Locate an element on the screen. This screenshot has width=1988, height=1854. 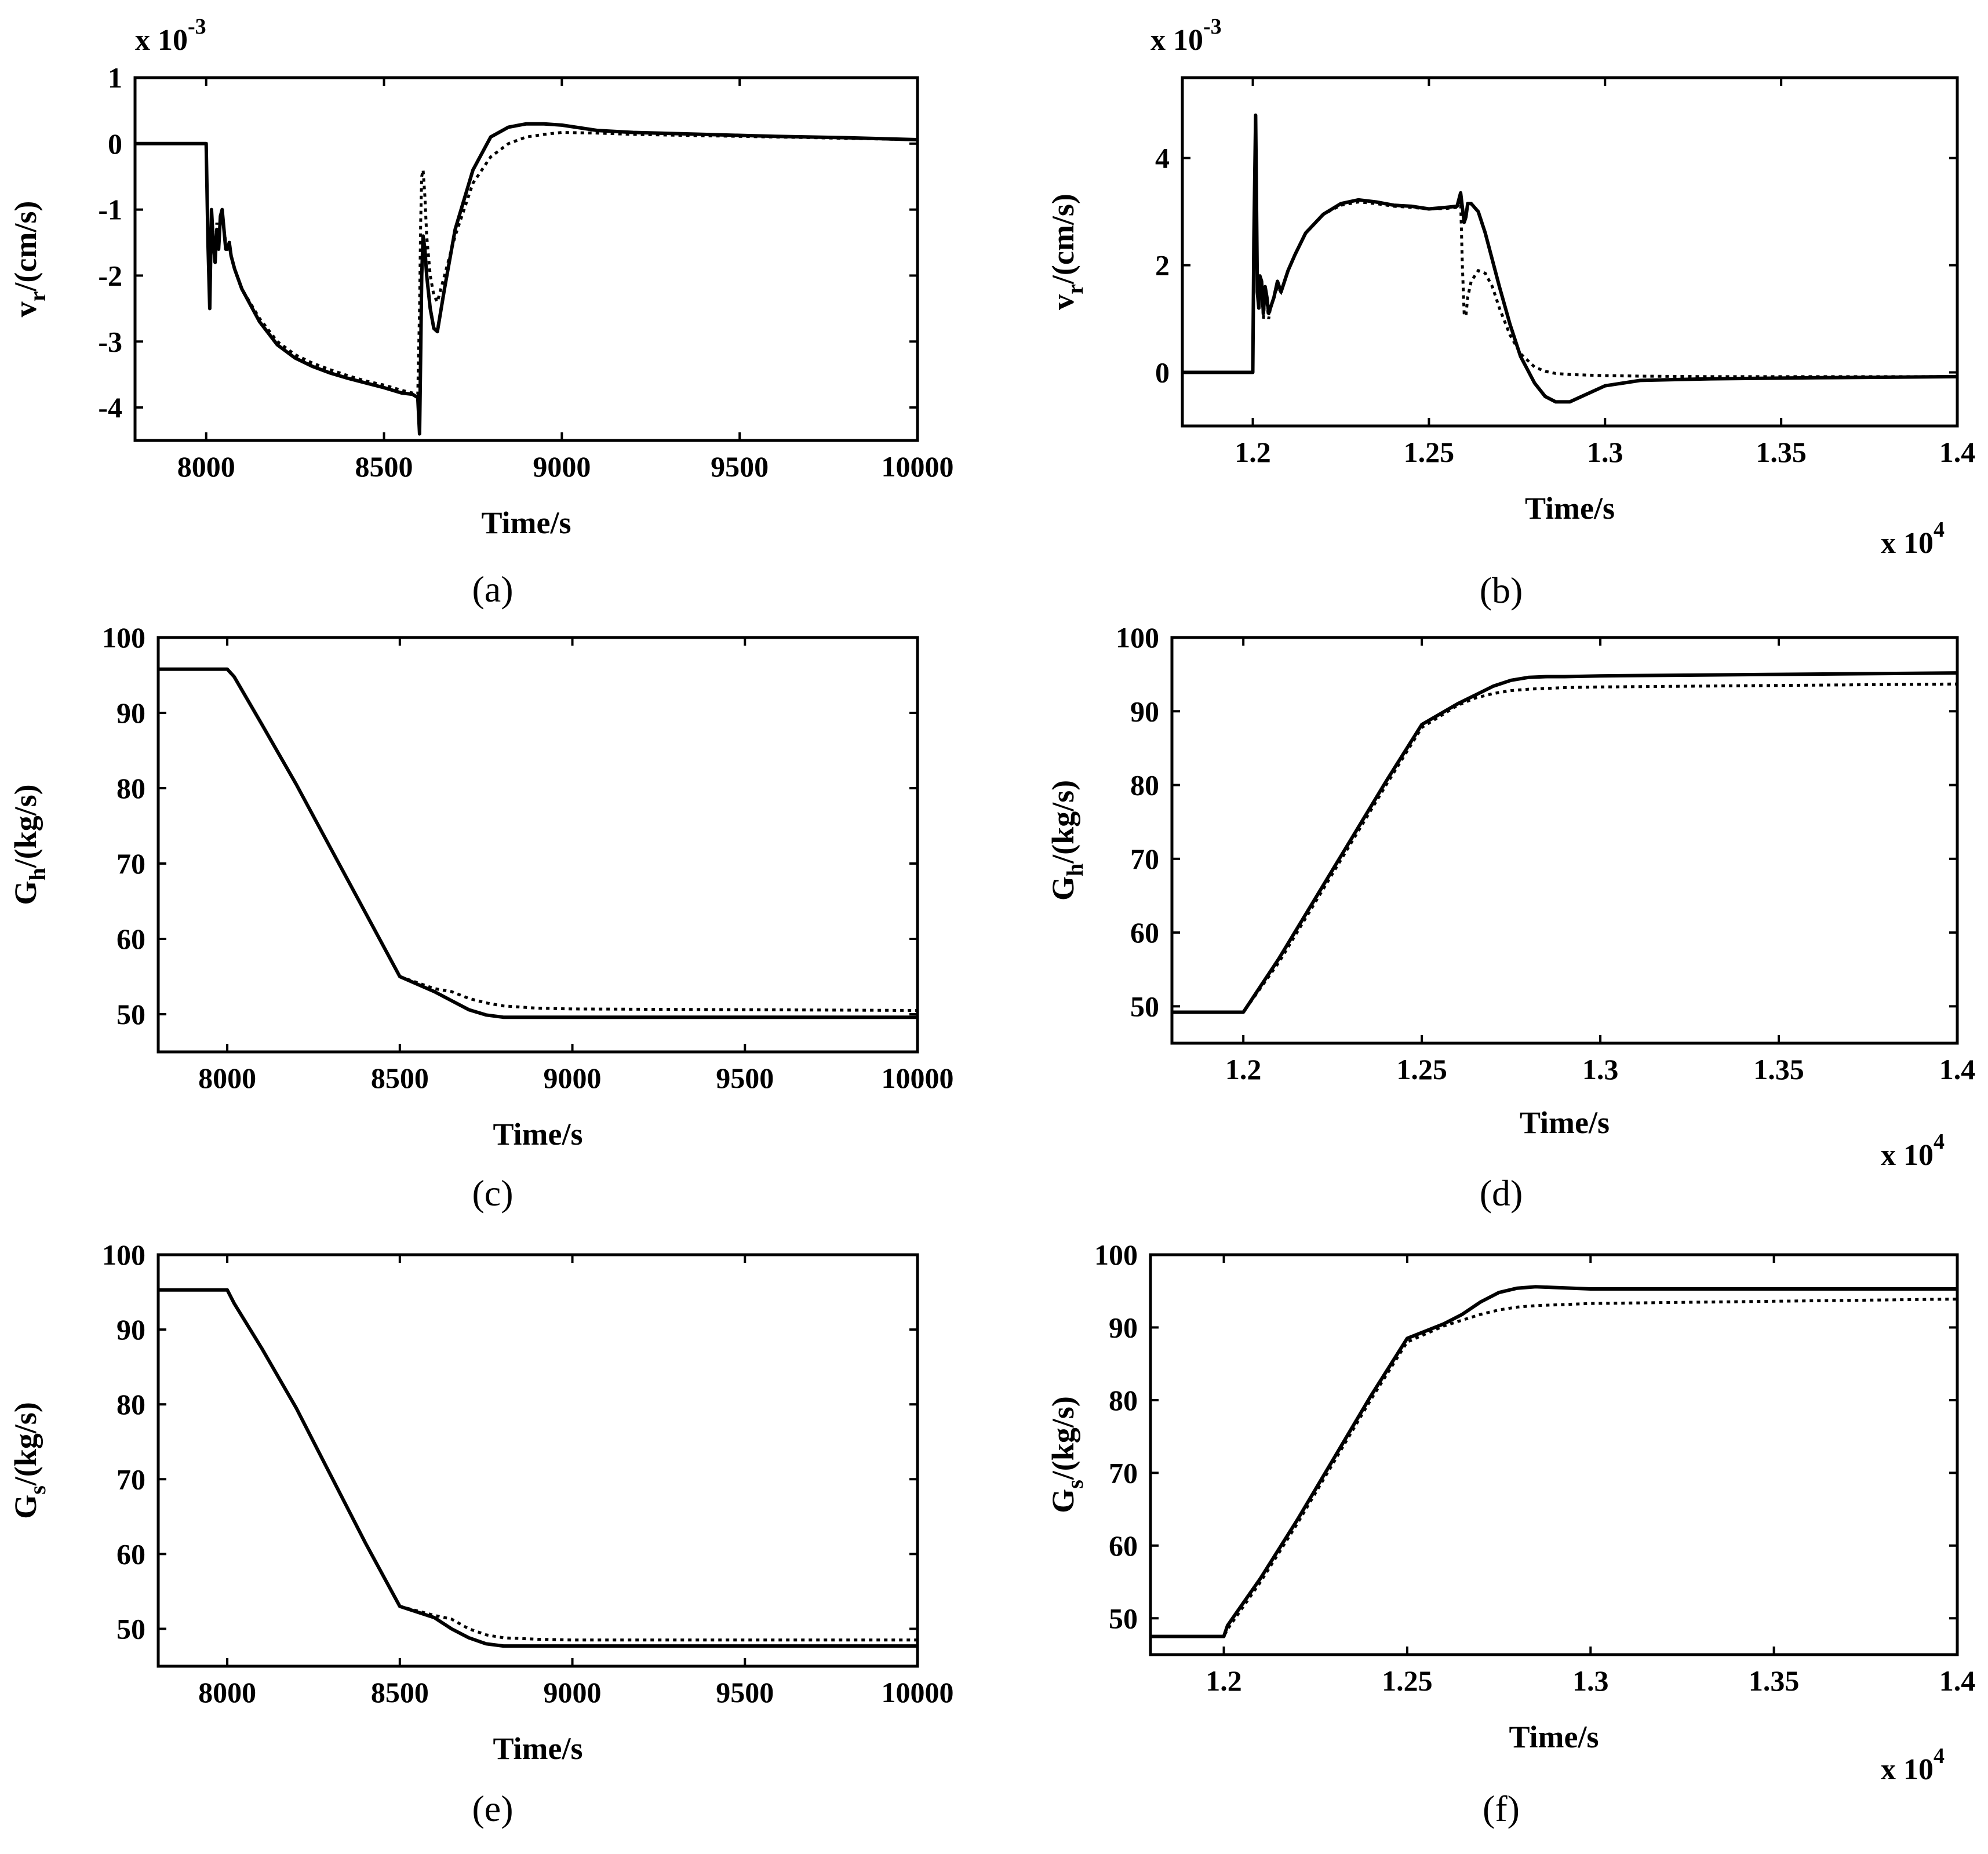
y-tick-label: 2 is located at coordinates (1162, 265).